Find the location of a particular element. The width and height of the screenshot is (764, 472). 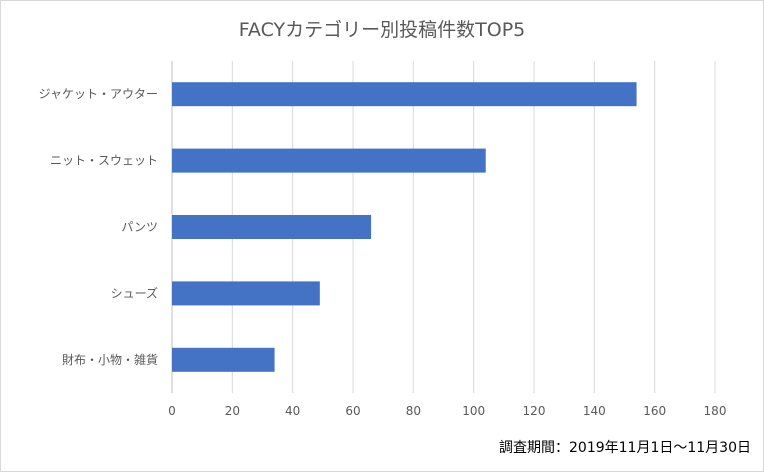

category-label: ニット・スウェット is located at coordinates (104, 161).